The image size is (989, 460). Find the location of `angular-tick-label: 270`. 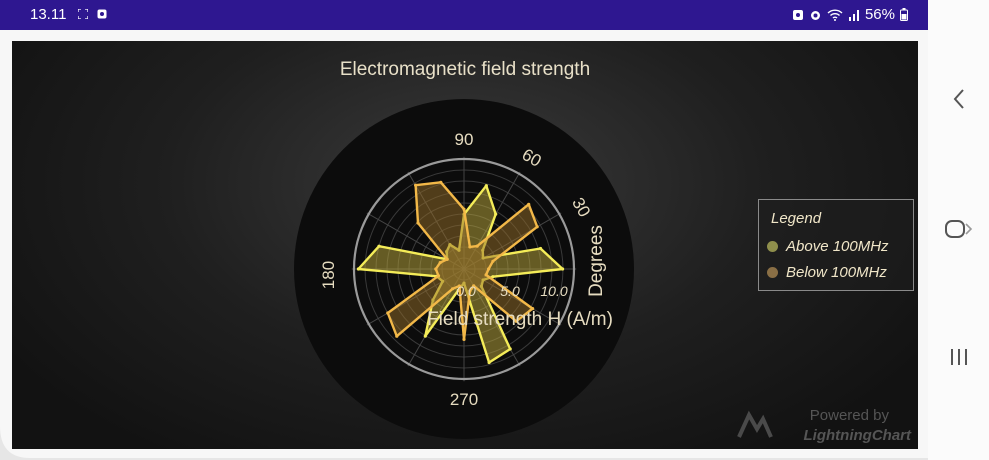

angular-tick-label: 270 is located at coordinates (464, 399).